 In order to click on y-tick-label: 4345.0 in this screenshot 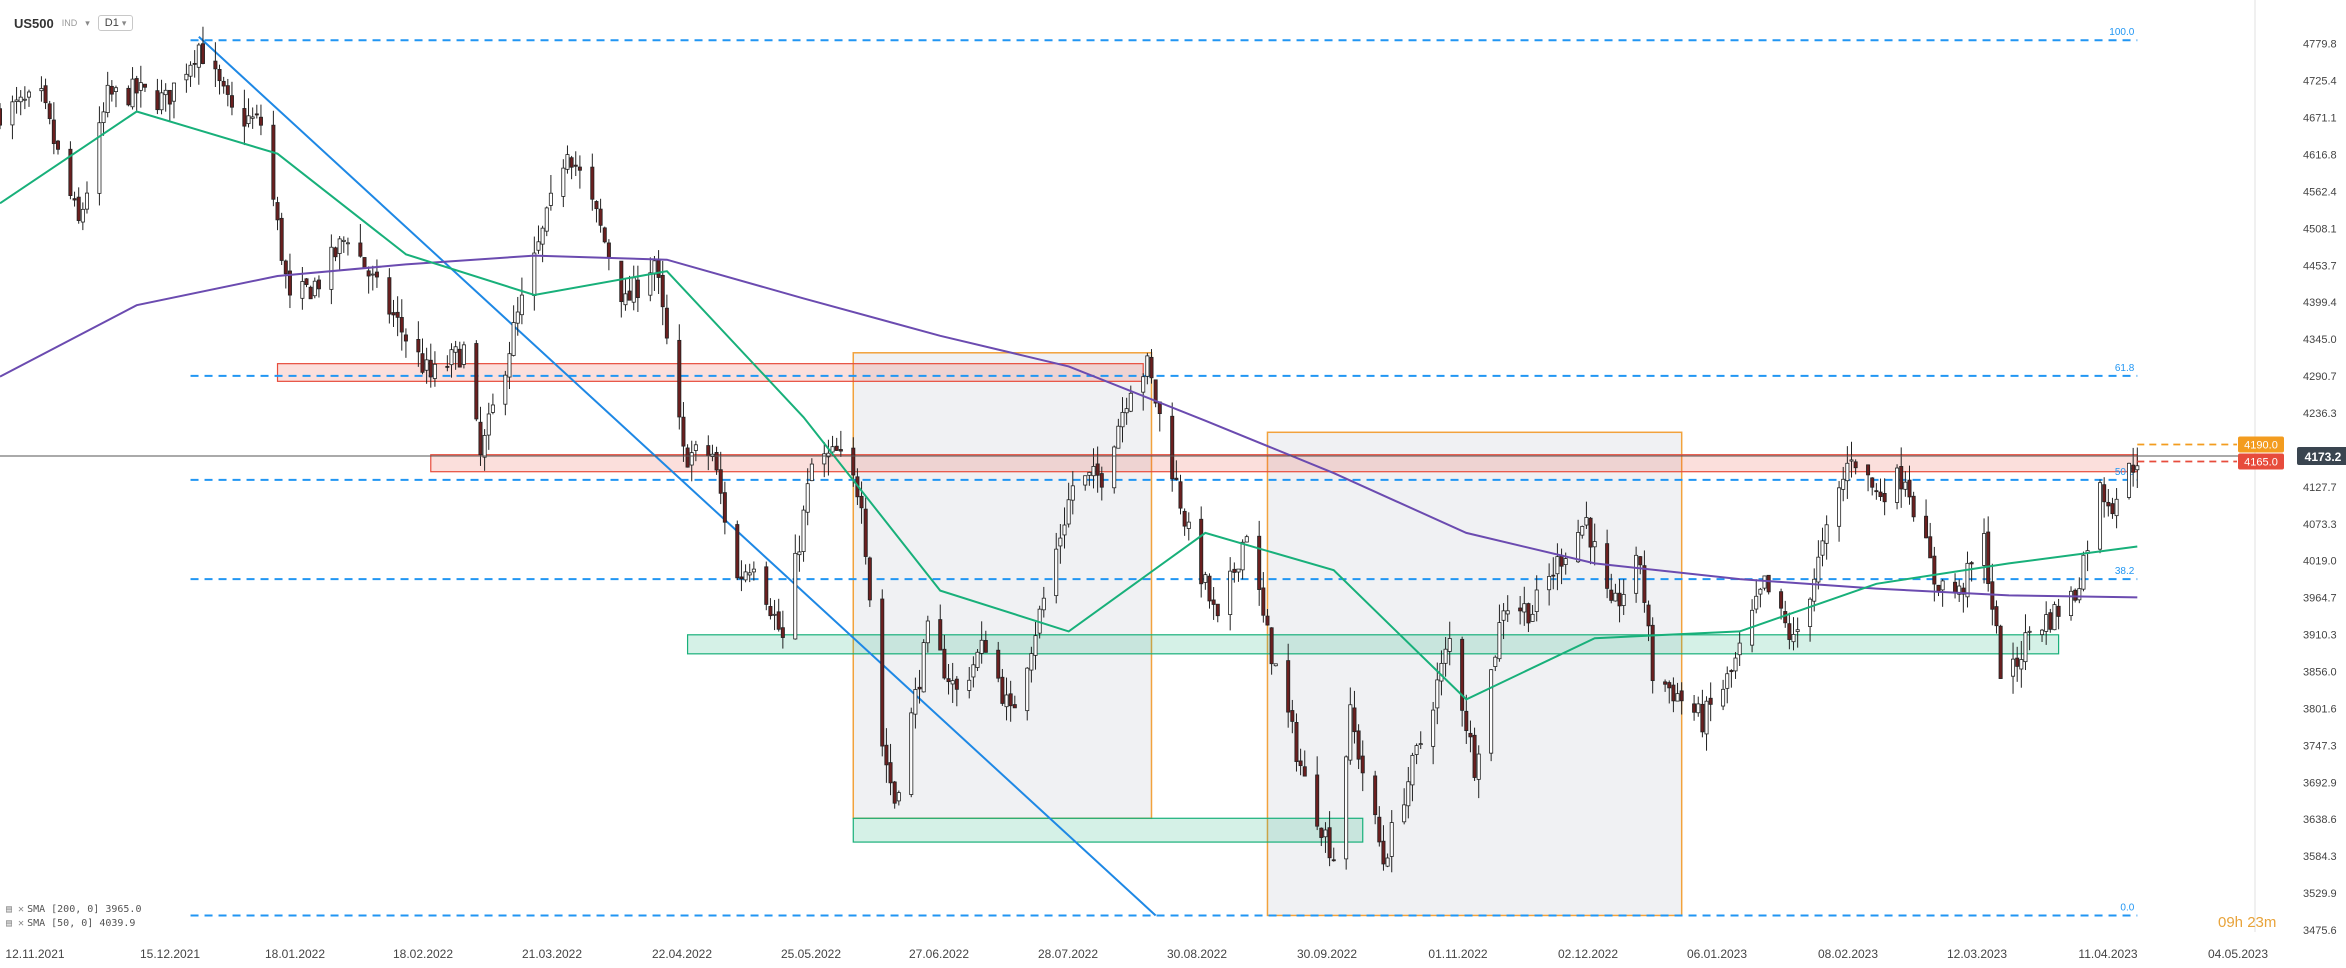, I will do `click(2320, 340)`.